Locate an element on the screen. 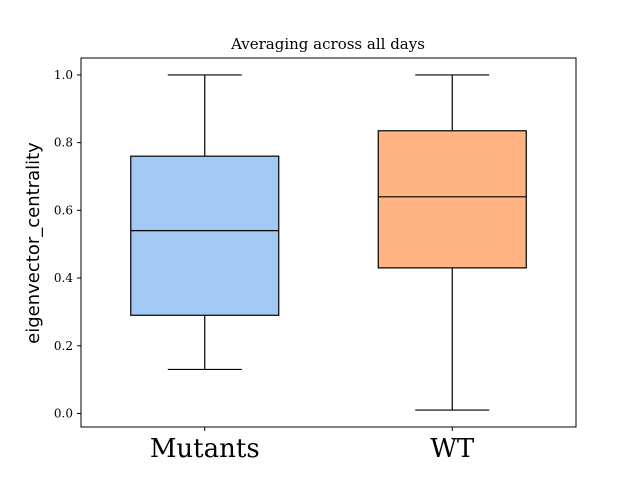  chart-title: Averaging across all days is located at coordinates (327, 44).